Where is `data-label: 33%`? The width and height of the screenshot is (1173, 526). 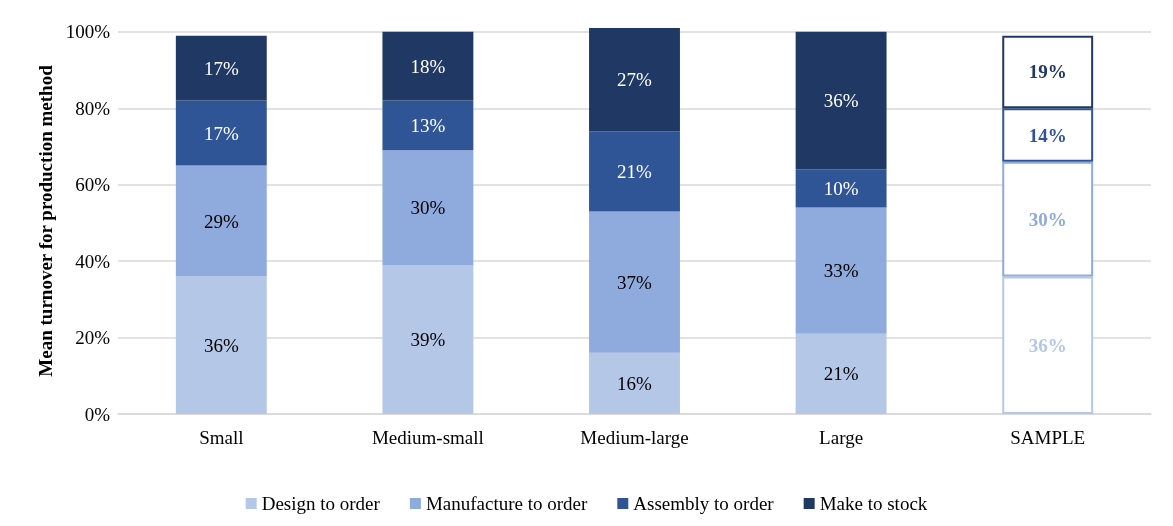 data-label: 33% is located at coordinates (841, 271).